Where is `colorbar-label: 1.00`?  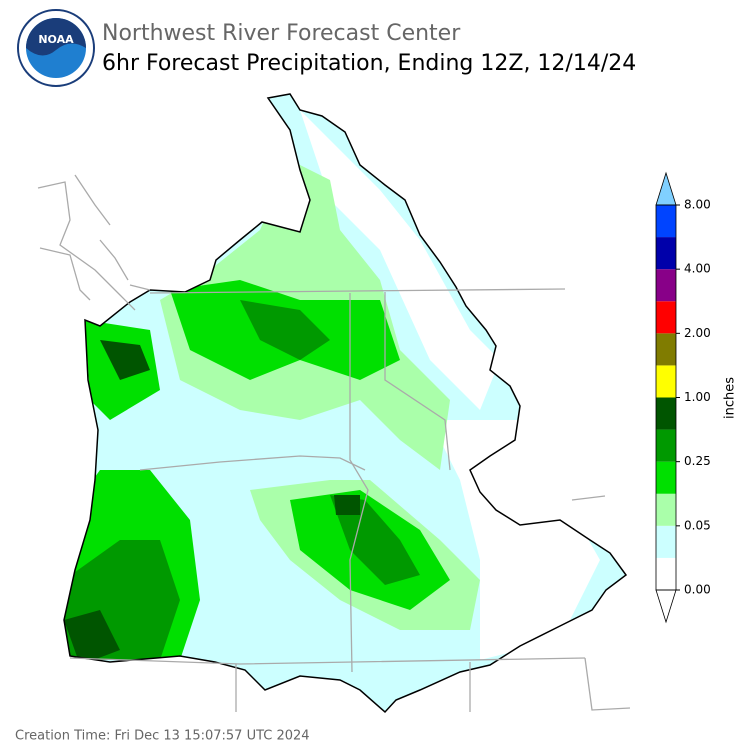 colorbar-label: 1.00 is located at coordinates (697, 397).